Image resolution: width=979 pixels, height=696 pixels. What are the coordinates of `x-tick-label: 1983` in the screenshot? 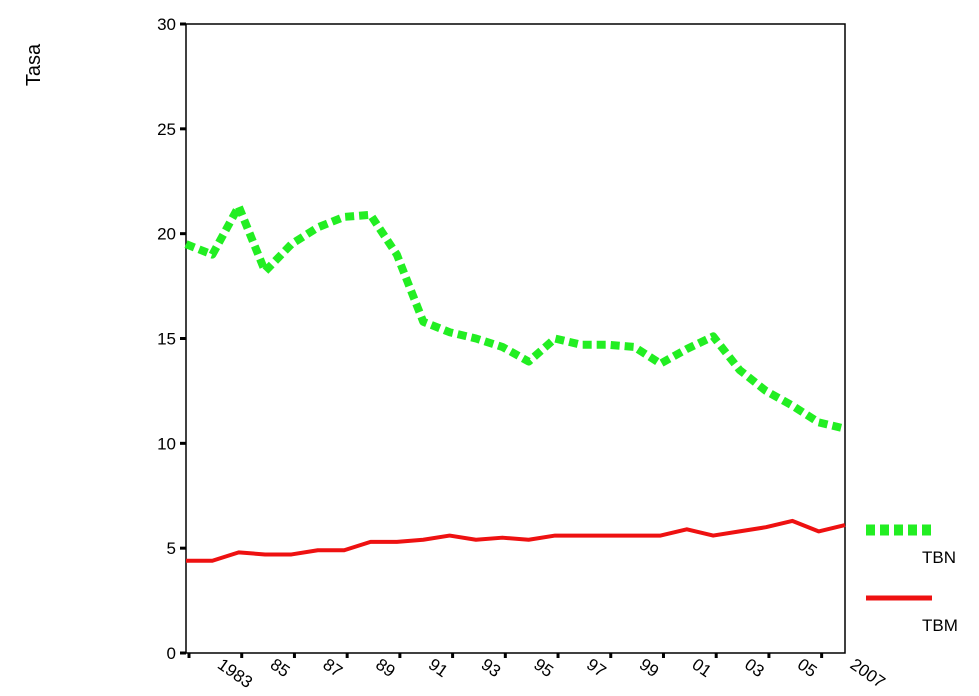 It's located at (235, 673).